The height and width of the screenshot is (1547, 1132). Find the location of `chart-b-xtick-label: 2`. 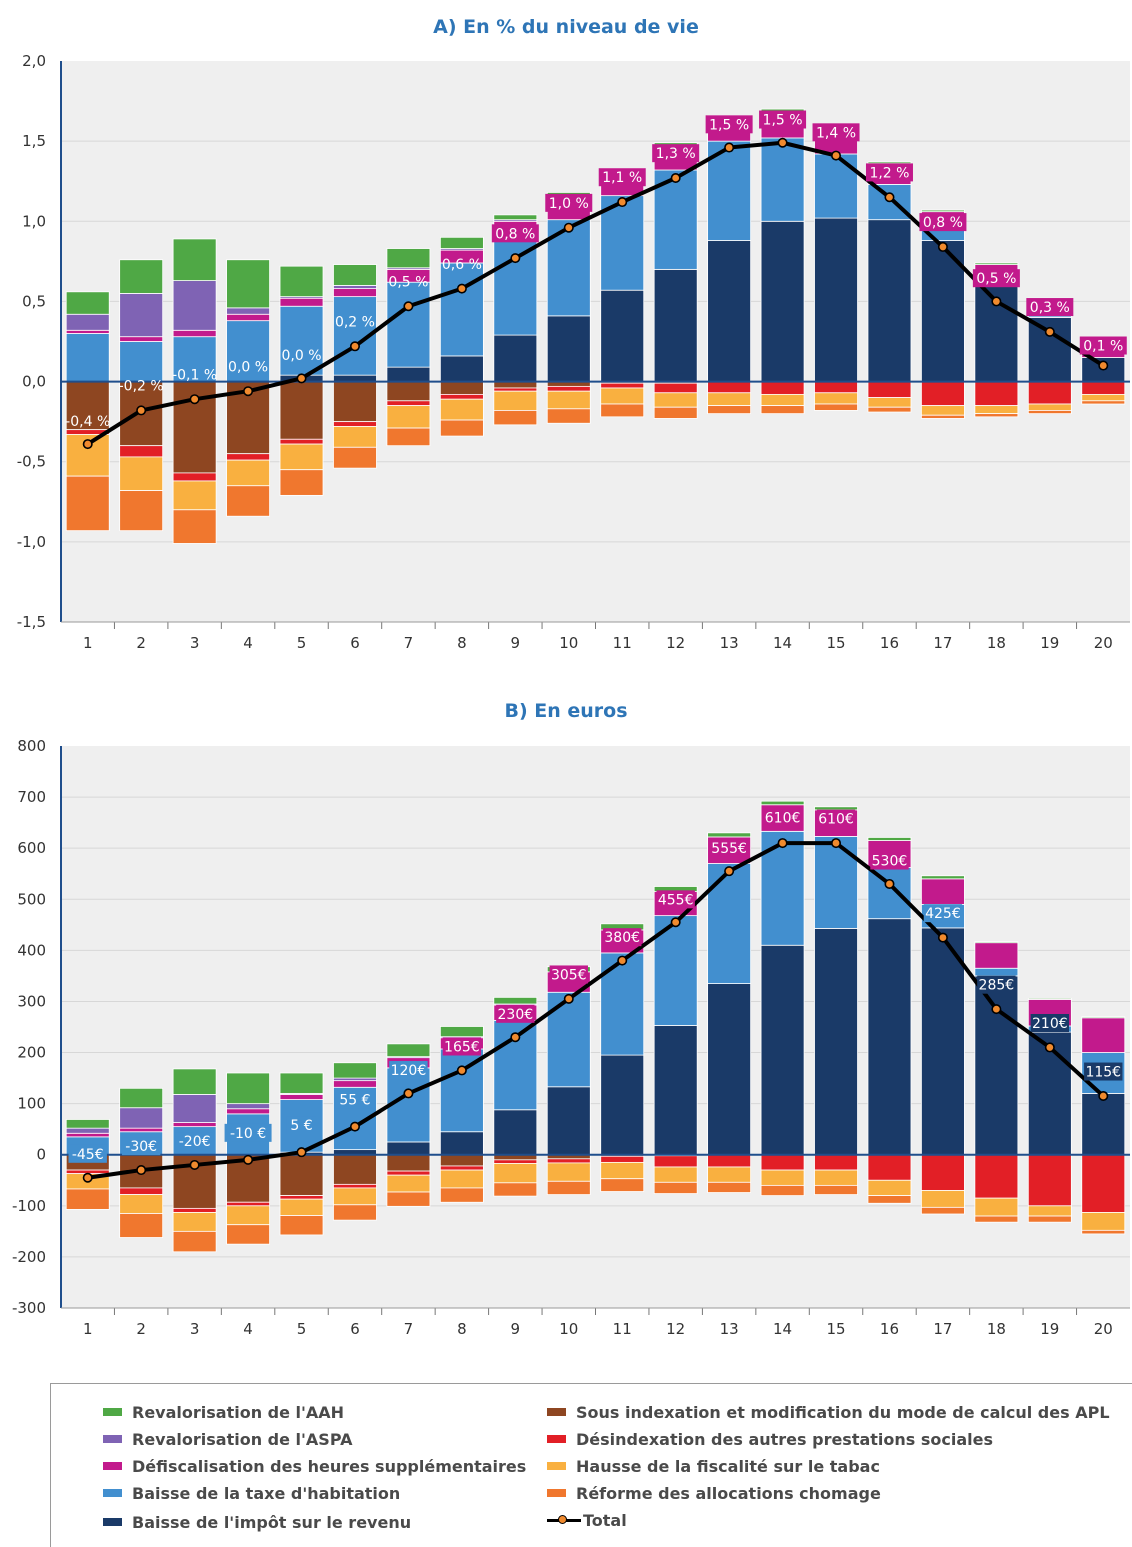

chart-b-xtick-label: 2 is located at coordinates (141, 1329).